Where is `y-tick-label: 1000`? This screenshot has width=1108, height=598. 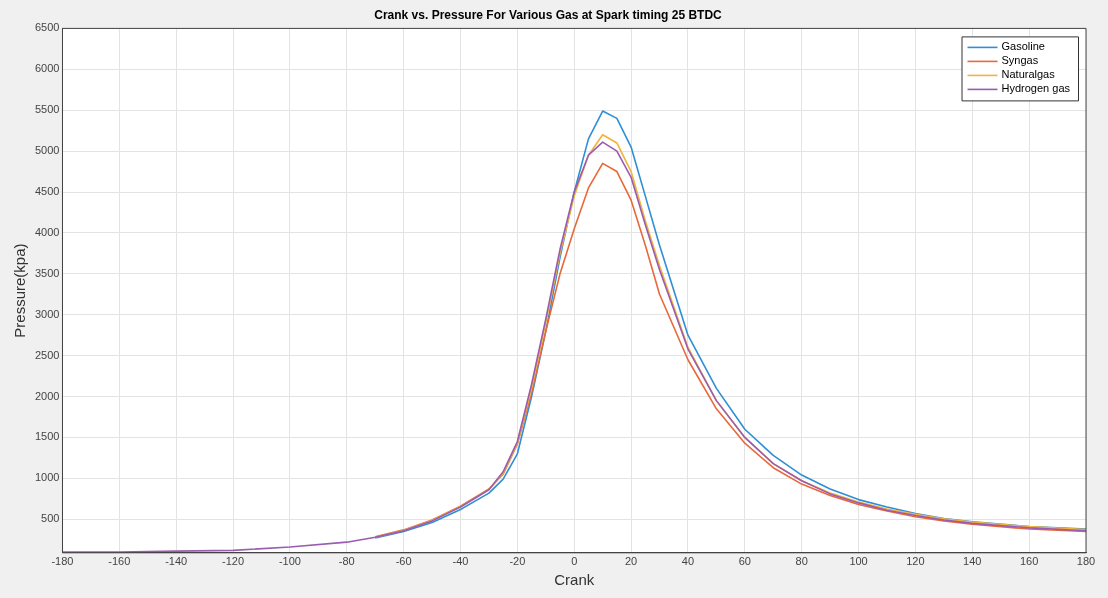
y-tick-label: 1000 is located at coordinates (47, 477).